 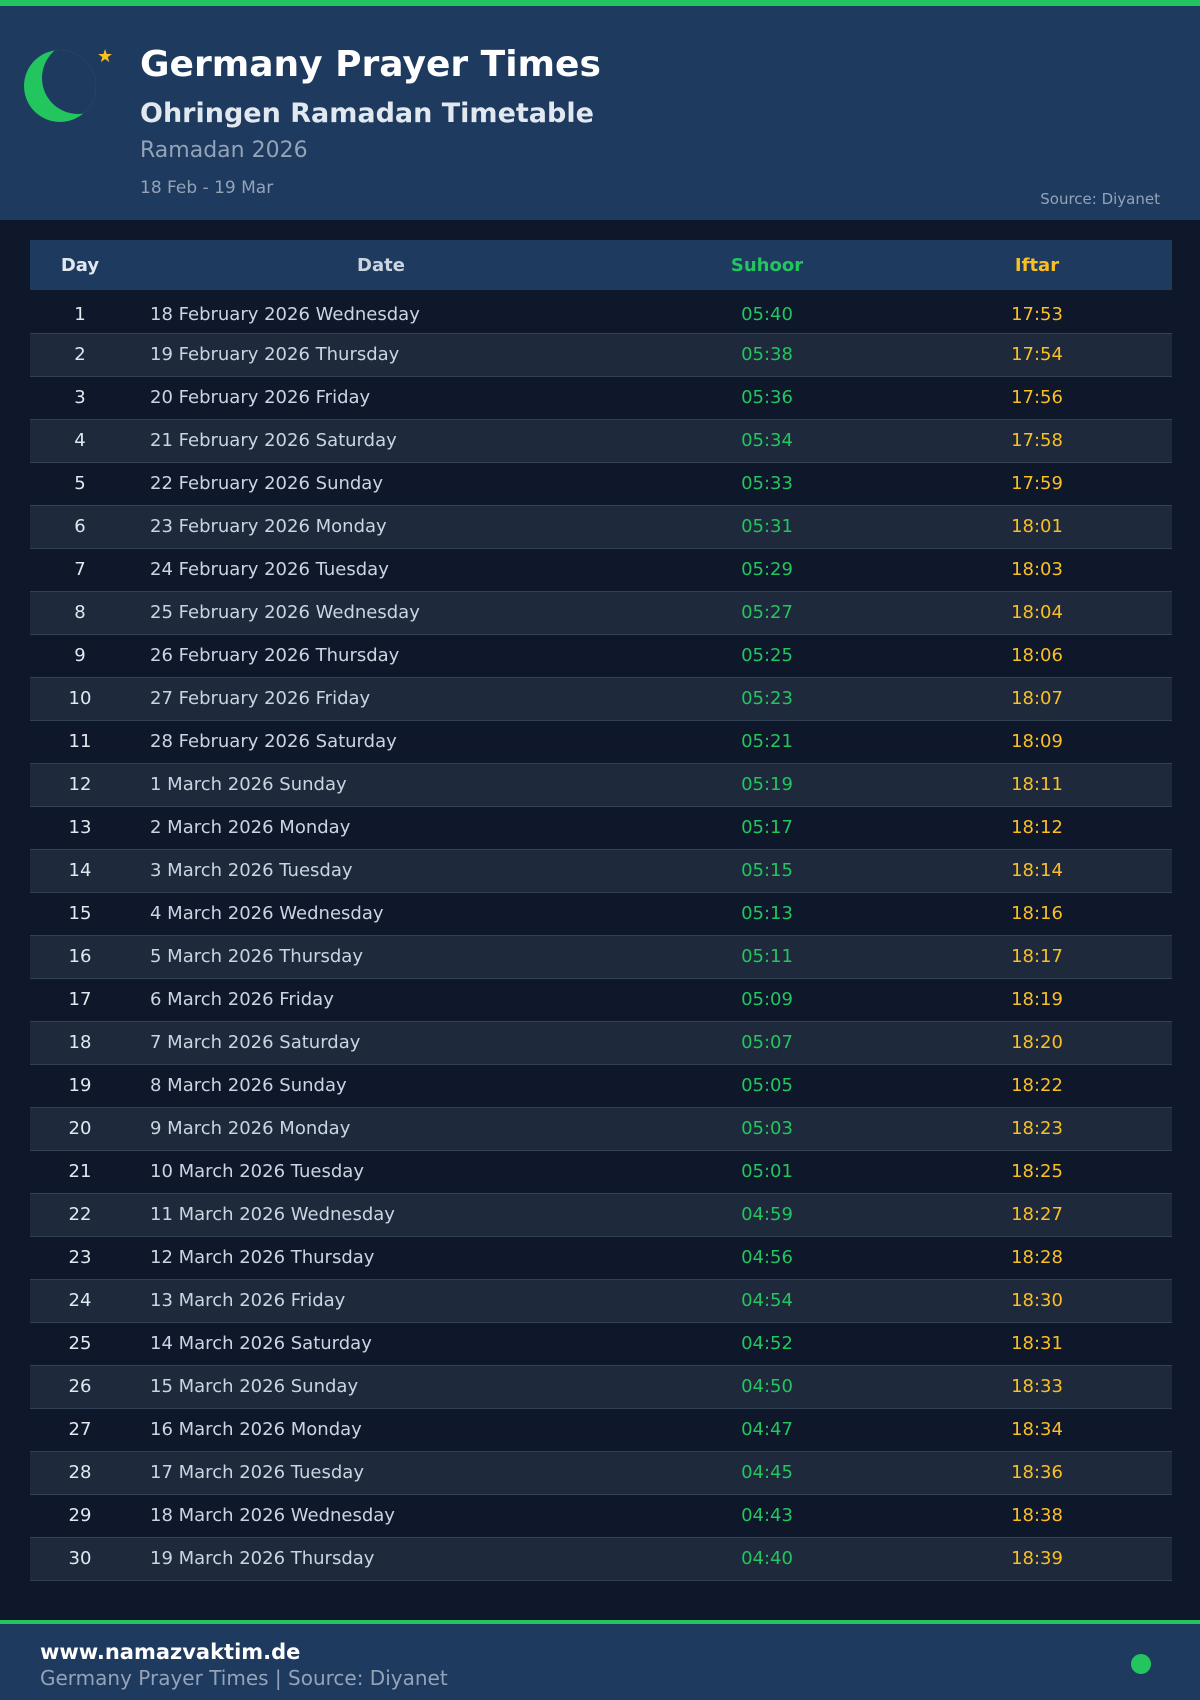 I want to click on table-row: 18 7 March 2026 Saturday 05:07 18:20, so click(x=601, y=1043).